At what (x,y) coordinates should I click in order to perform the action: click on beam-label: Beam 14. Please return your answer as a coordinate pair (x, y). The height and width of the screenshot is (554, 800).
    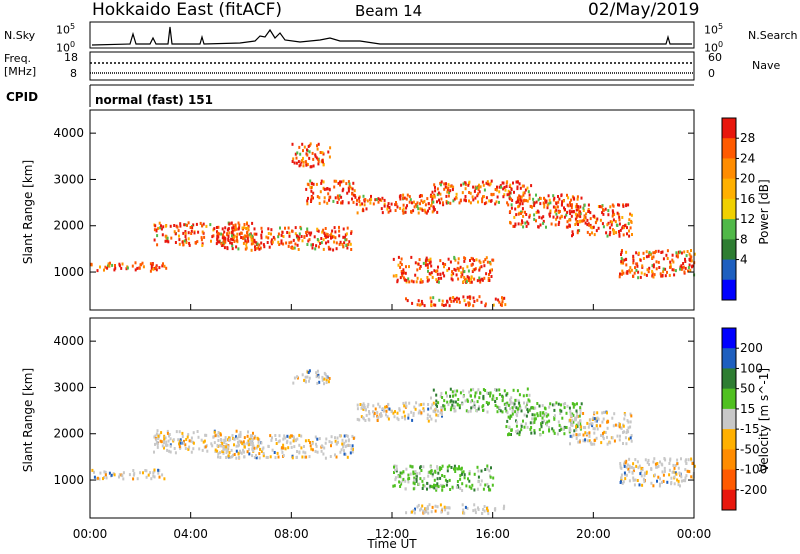
    Looking at the image, I should click on (389, 11).